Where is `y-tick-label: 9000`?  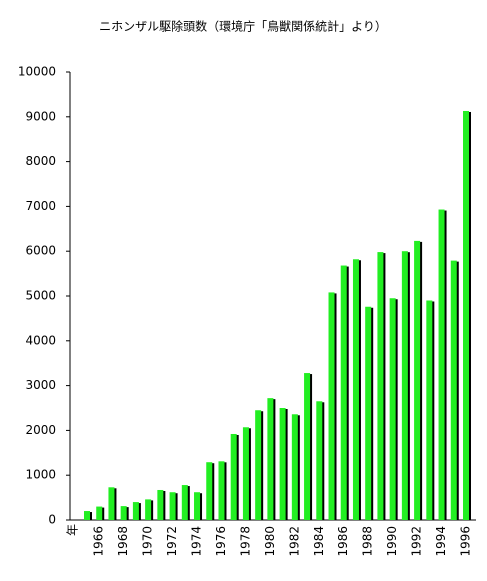
y-tick-label: 9000 is located at coordinates (40, 116).